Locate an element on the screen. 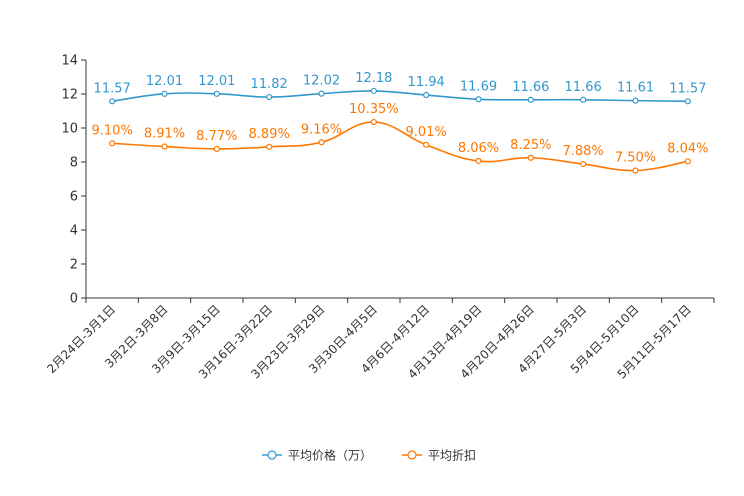 The height and width of the screenshot is (496, 744). y-tick-label: 10 is located at coordinates (69, 129).